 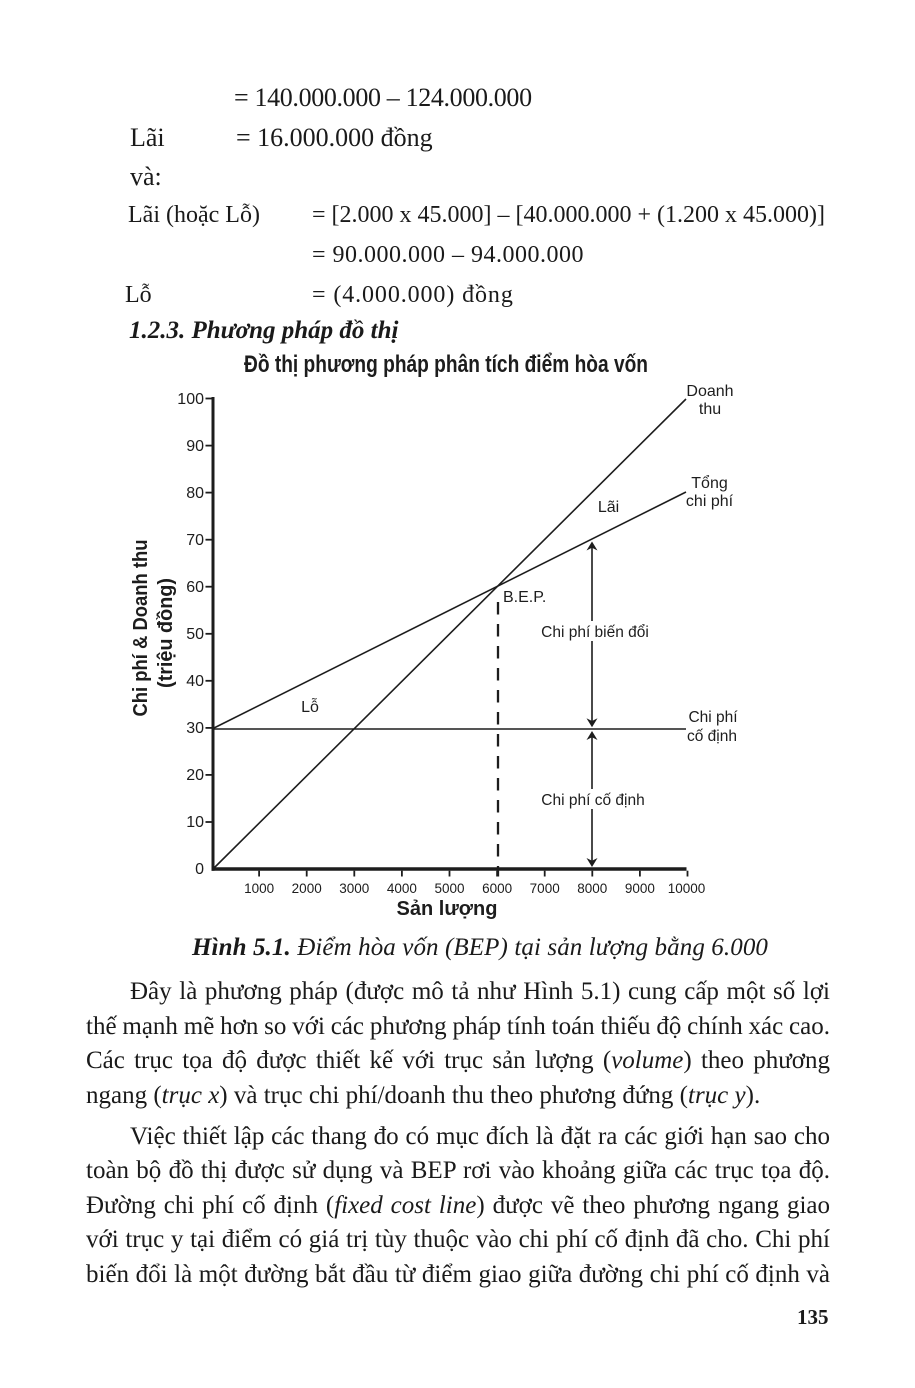 I want to click on svg-text: chi phí, so click(x=710, y=501).